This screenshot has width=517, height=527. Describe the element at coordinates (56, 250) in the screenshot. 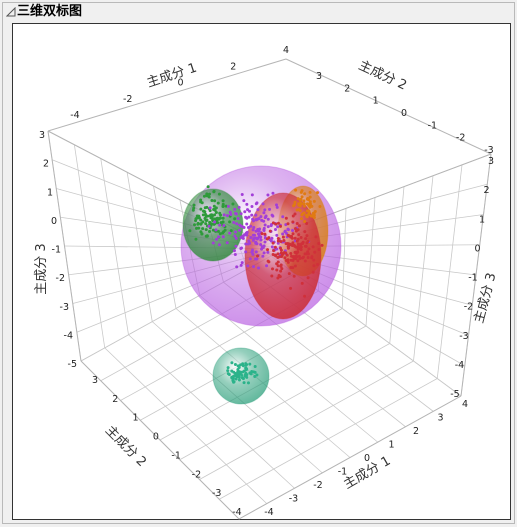

I see `z-tick-label-left: -1` at that location.